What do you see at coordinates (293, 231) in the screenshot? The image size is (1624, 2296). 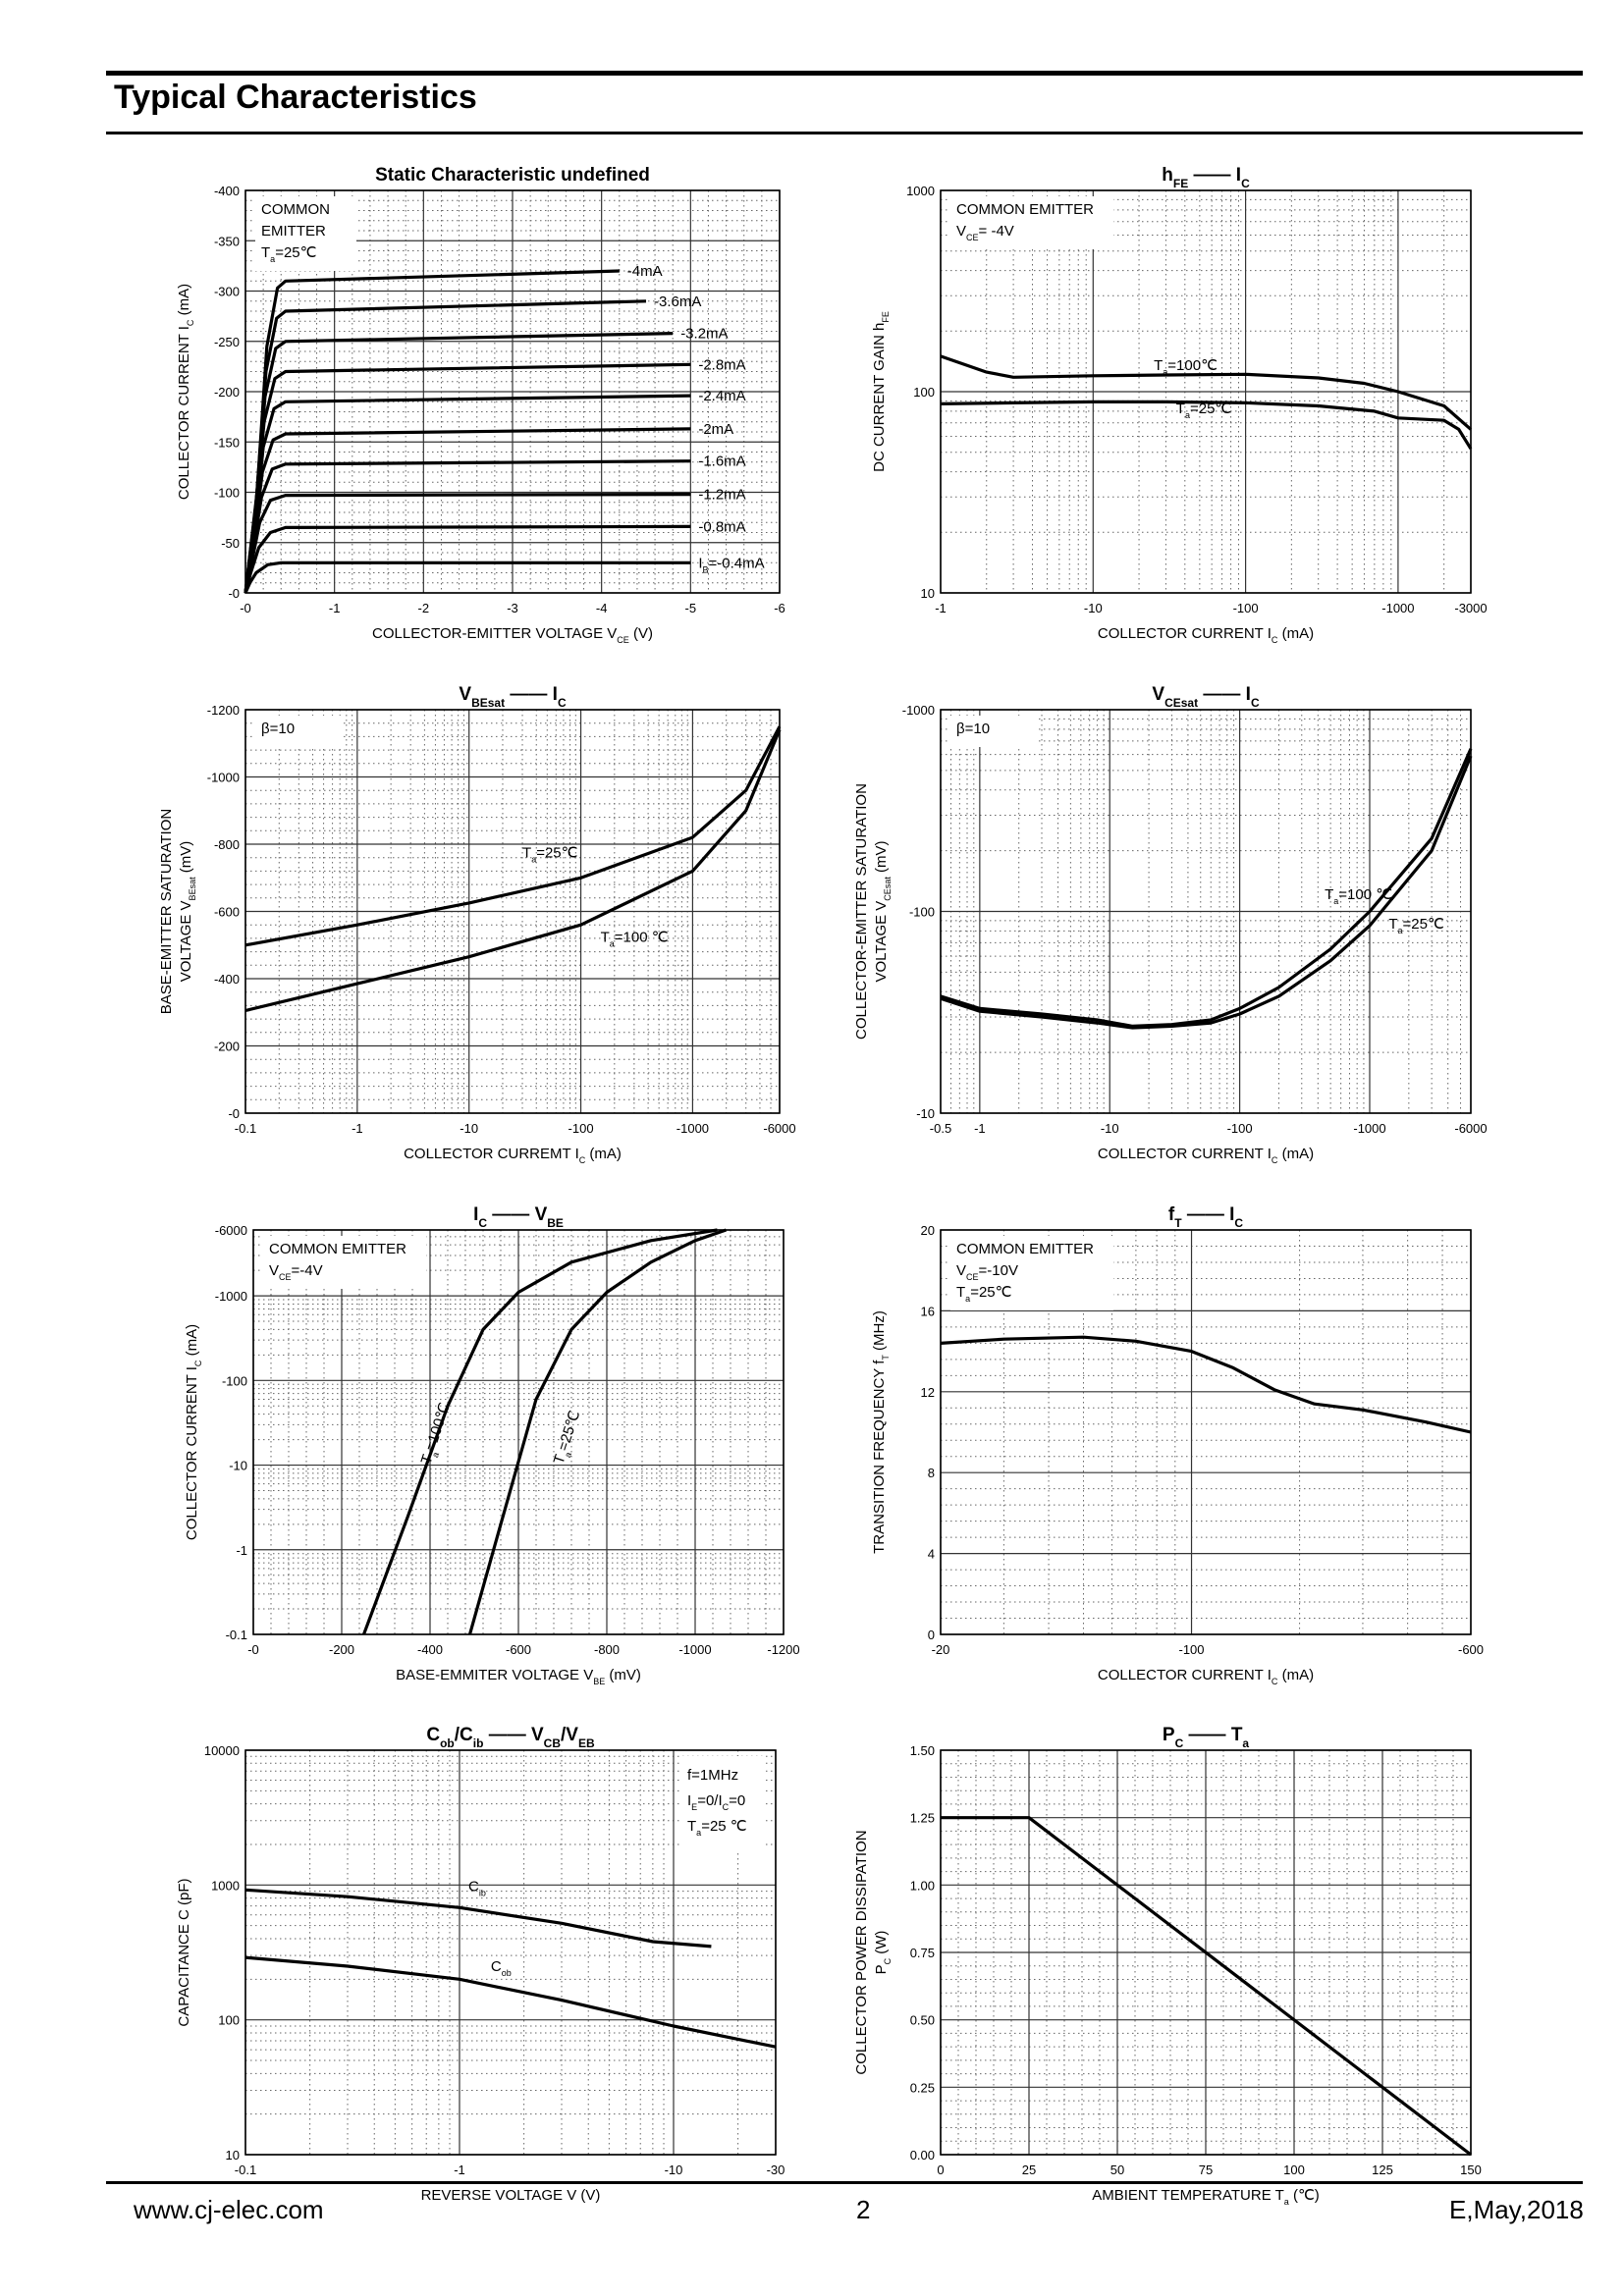 I see `svg-text: EMITTER` at bounding box center [293, 231].